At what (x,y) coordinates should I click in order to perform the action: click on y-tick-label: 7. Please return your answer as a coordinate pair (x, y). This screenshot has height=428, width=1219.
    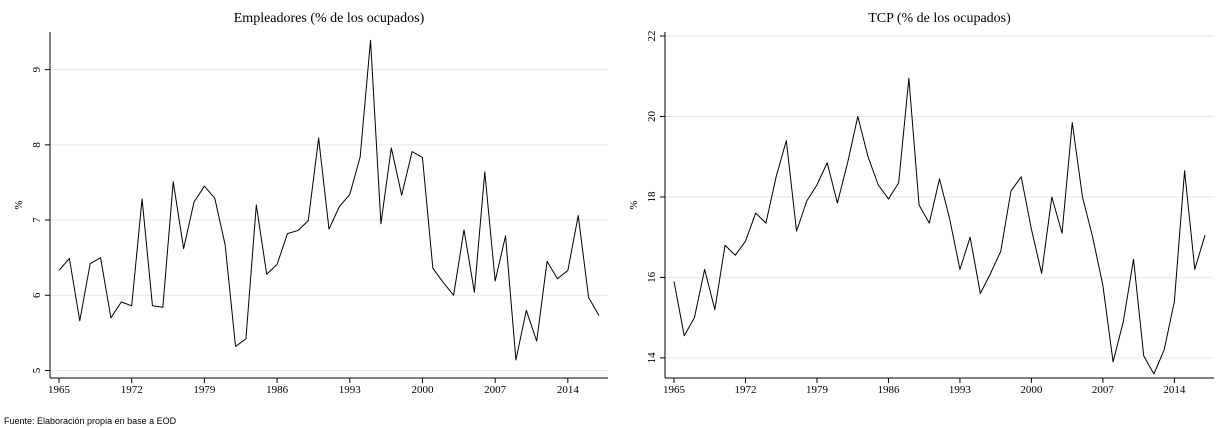
    Looking at the image, I should click on (37, 220).